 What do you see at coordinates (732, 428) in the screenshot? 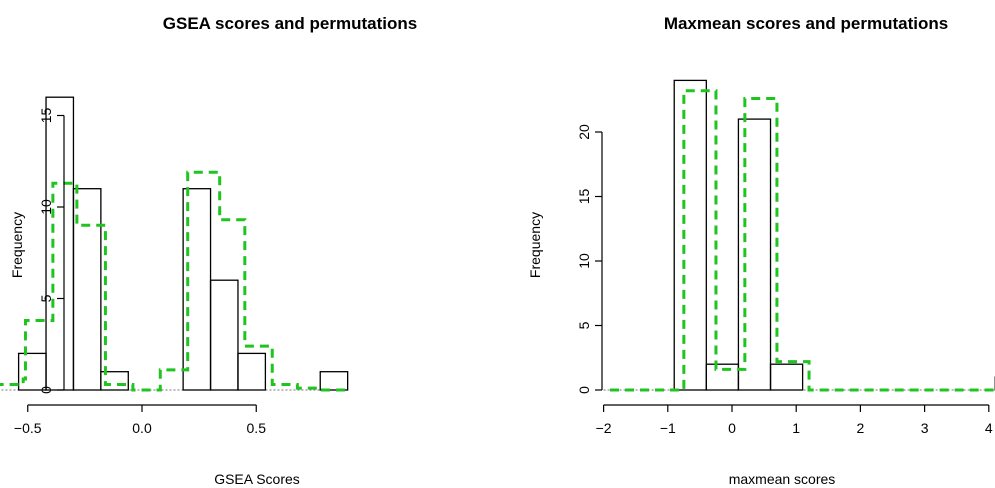
I see `maxmean-x-tick-label: 0` at bounding box center [732, 428].